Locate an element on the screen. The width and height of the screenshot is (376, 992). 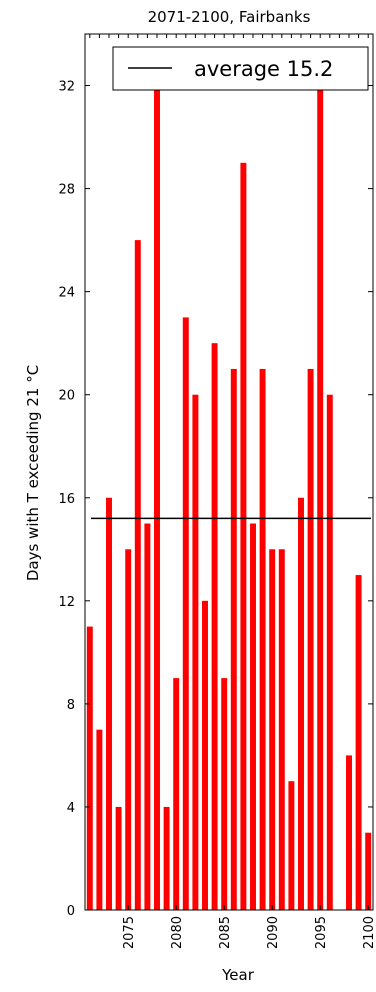
bar-2073 is located at coordinates (109, 703).